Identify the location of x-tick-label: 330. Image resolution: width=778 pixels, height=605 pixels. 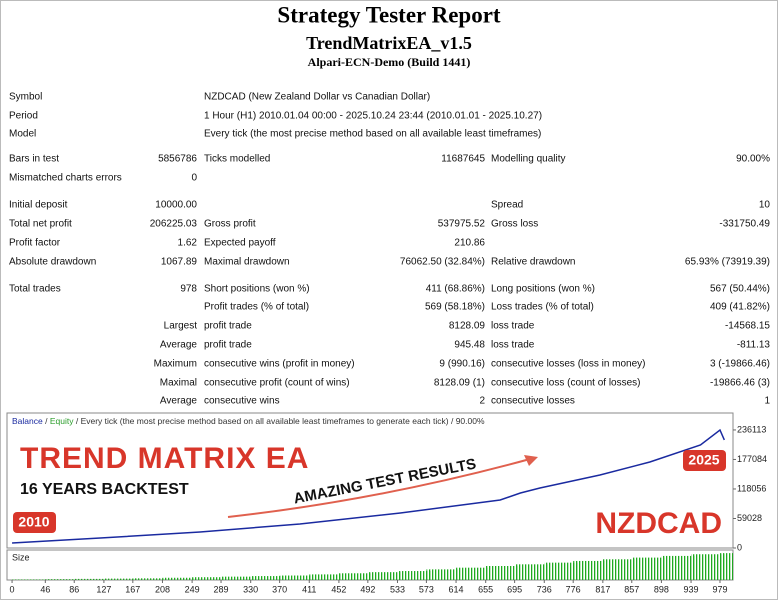
(250, 589).